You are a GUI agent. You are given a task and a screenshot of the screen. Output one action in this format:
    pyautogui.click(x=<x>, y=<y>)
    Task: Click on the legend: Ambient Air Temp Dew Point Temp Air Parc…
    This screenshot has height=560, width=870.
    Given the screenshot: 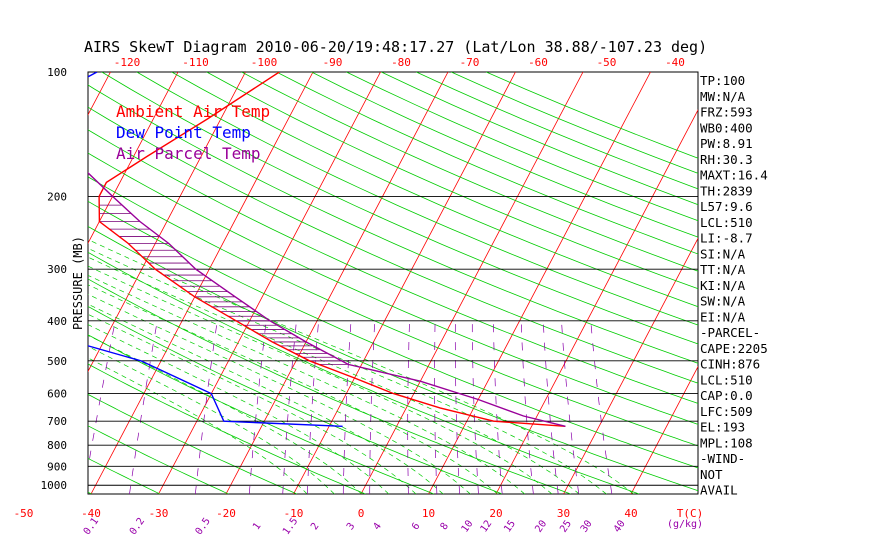 What is the action you would take?
    pyautogui.click(x=193, y=132)
    